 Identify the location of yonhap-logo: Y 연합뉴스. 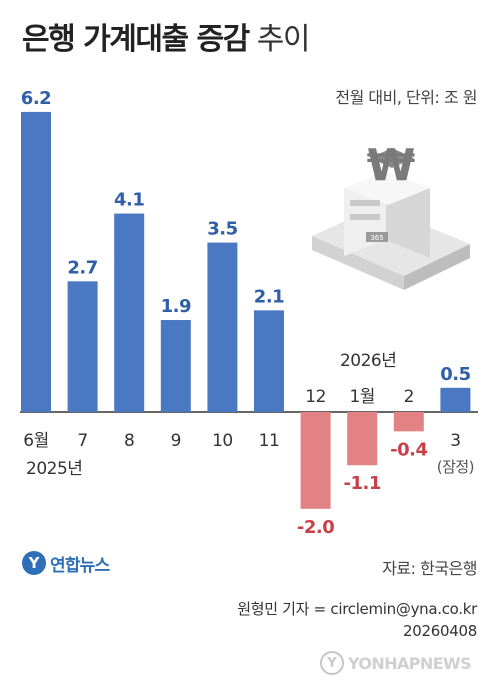
(66, 563).